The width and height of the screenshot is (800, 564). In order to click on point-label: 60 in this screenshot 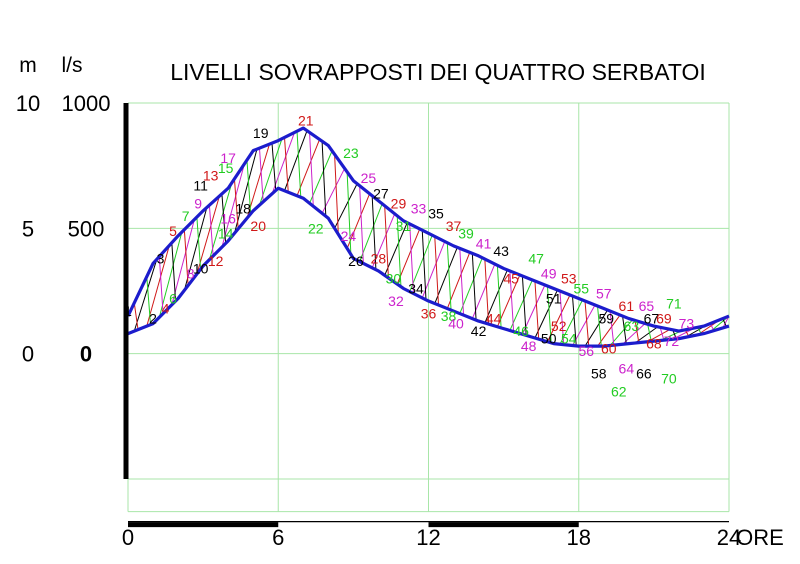, I will do `click(609, 349)`.